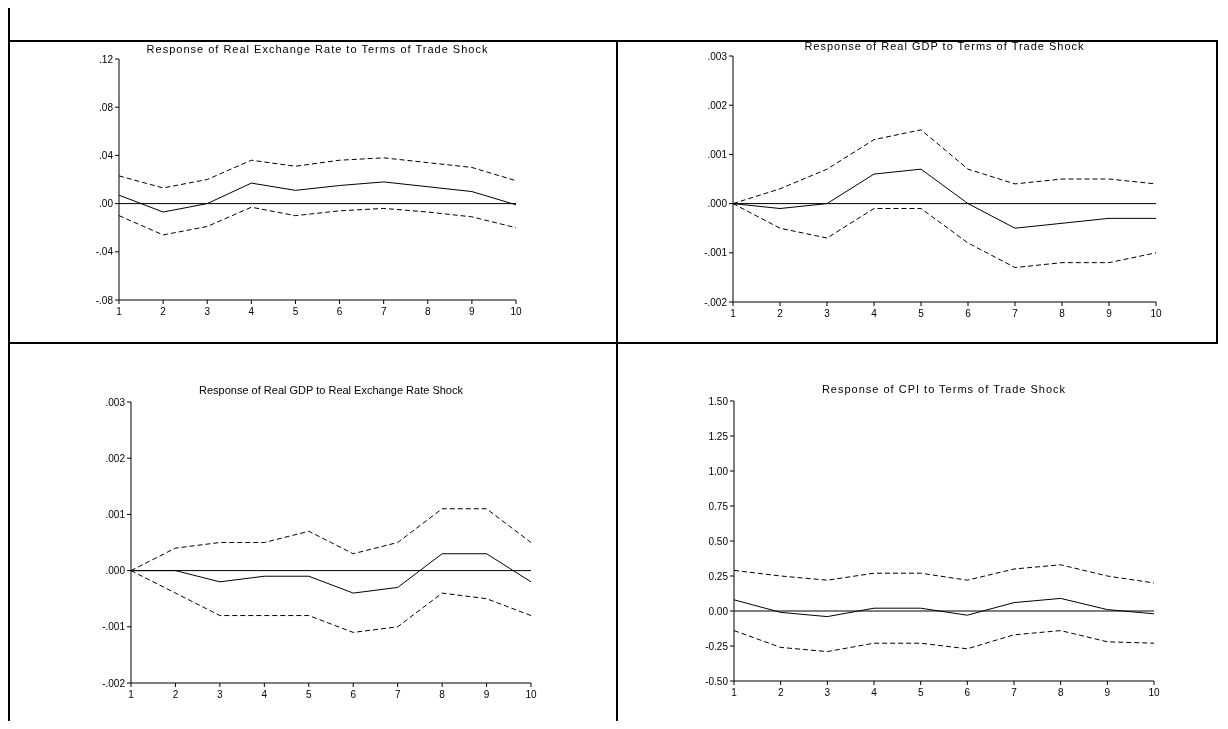 This screenshot has height=729, width=1228. Describe the element at coordinates (944, 389) in the screenshot. I see `chart-title: Response of CPI to Terms of Trade Shock` at that location.